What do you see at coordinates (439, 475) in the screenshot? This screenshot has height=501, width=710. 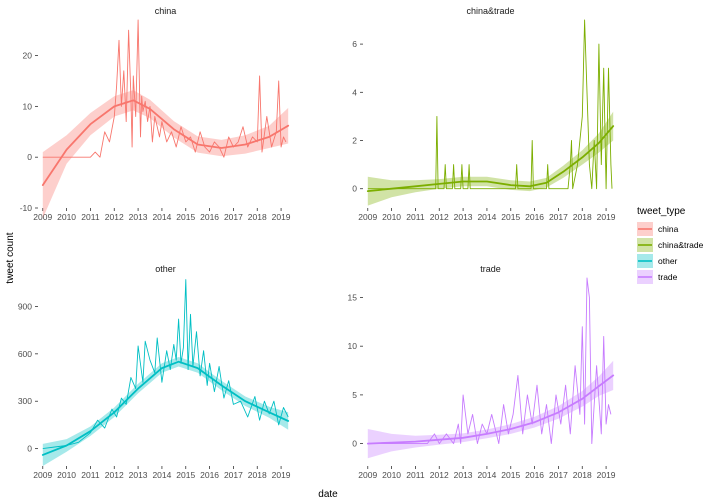 I see `panel-trade-x-tick-label: 2012` at bounding box center [439, 475].